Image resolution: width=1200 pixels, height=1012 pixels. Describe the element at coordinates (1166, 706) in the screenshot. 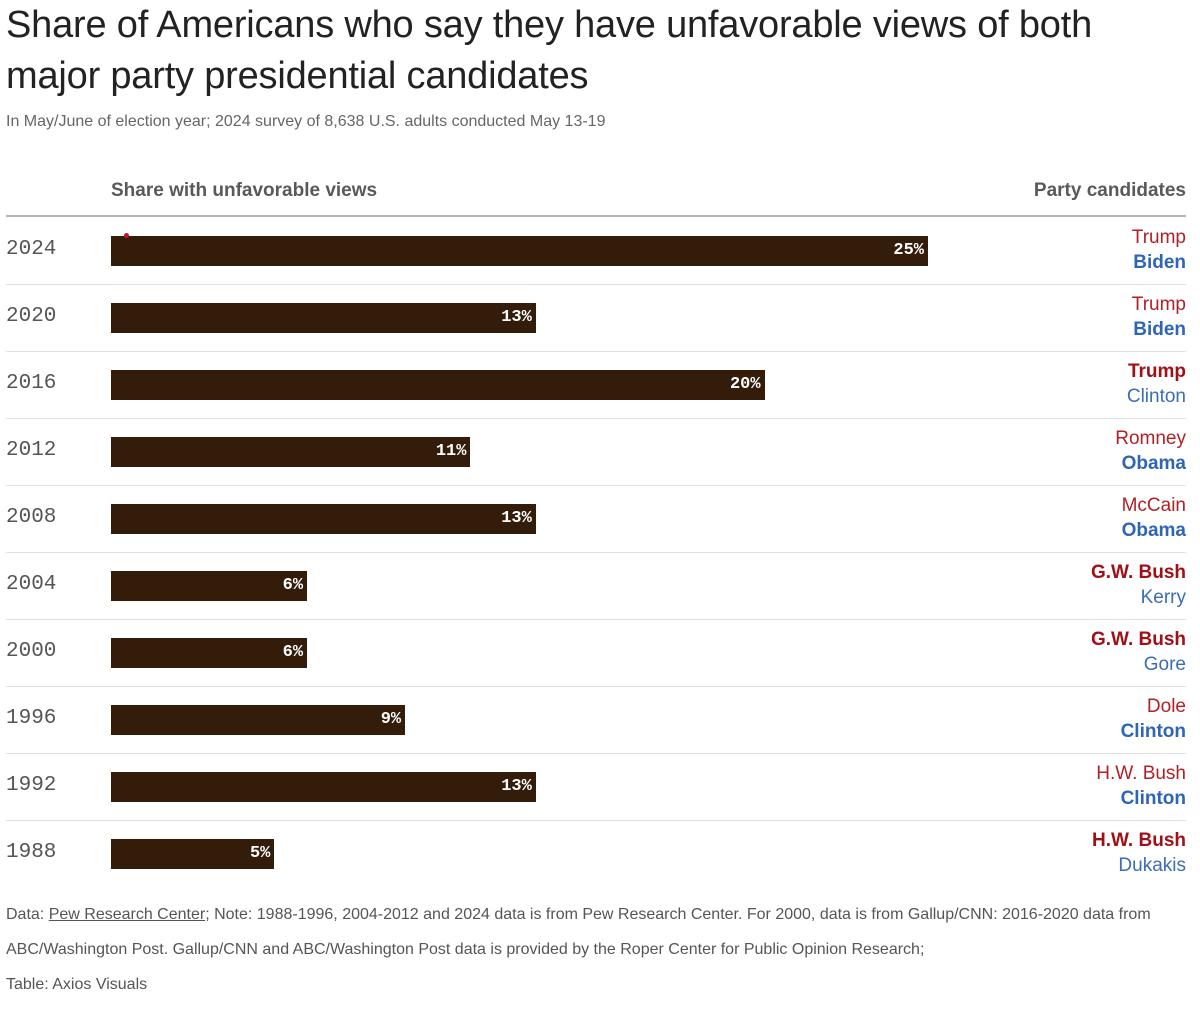

I see `republican-candidate: Dole` at that location.